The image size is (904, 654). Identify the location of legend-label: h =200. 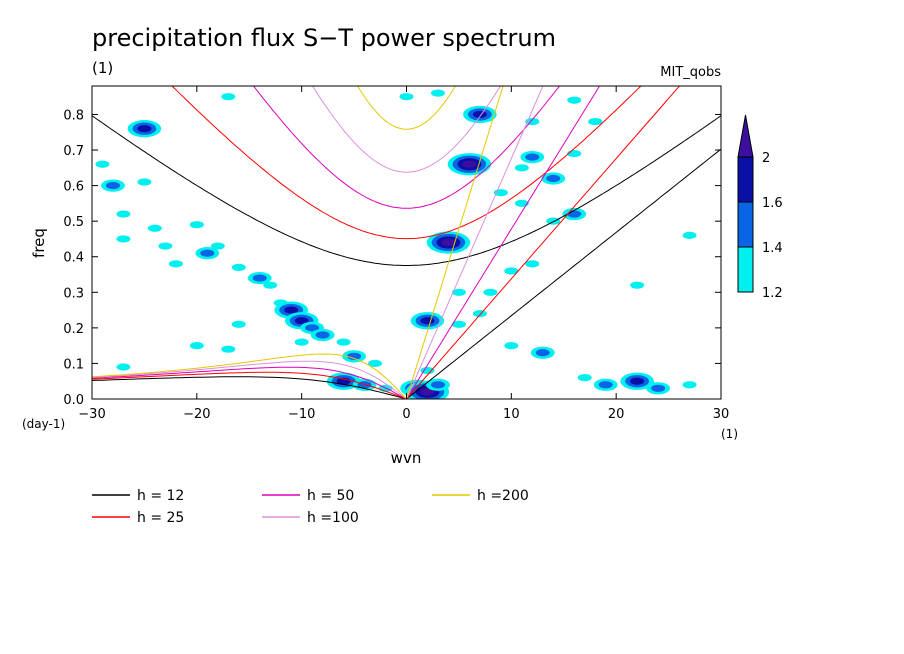
(503, 496).